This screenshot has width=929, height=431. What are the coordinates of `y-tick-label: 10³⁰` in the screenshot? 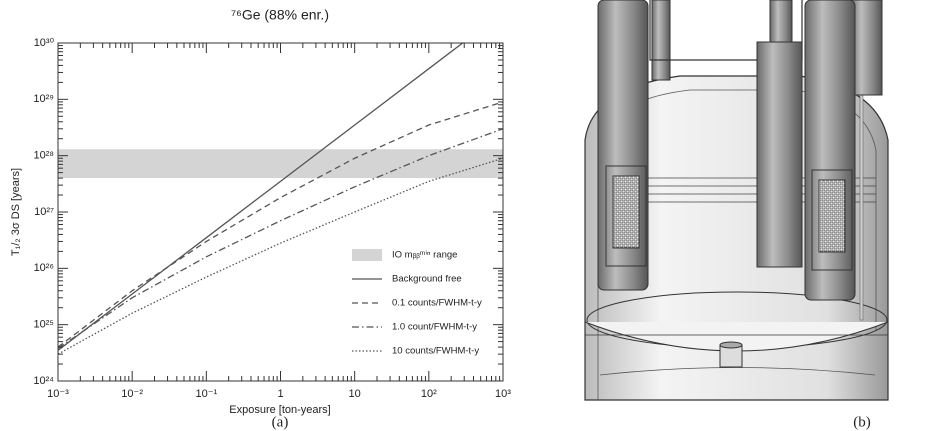 It's located at (44, 43).